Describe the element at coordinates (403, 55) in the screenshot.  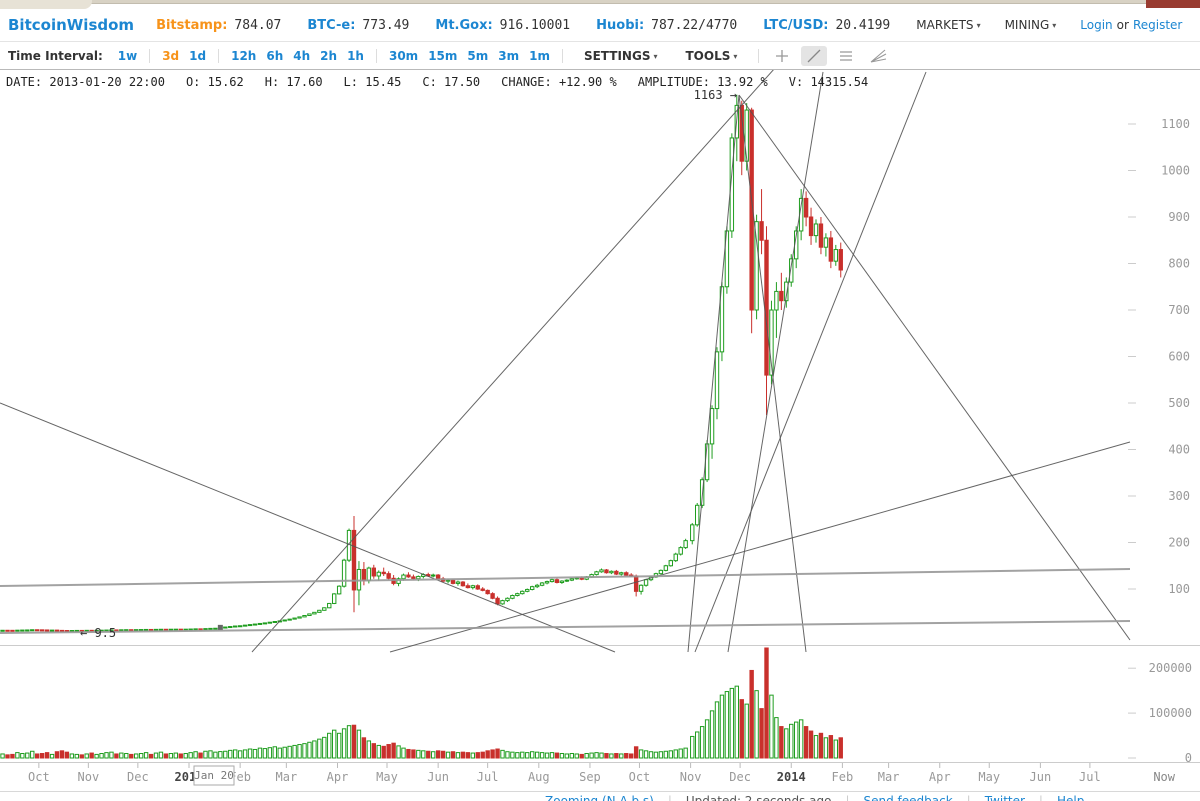
I see `interval-30m: 30m` at that location.